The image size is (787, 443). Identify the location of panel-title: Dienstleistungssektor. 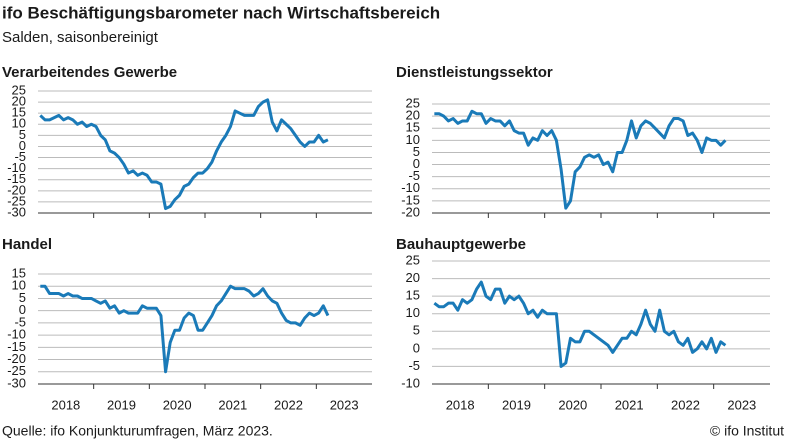
(474, 72).